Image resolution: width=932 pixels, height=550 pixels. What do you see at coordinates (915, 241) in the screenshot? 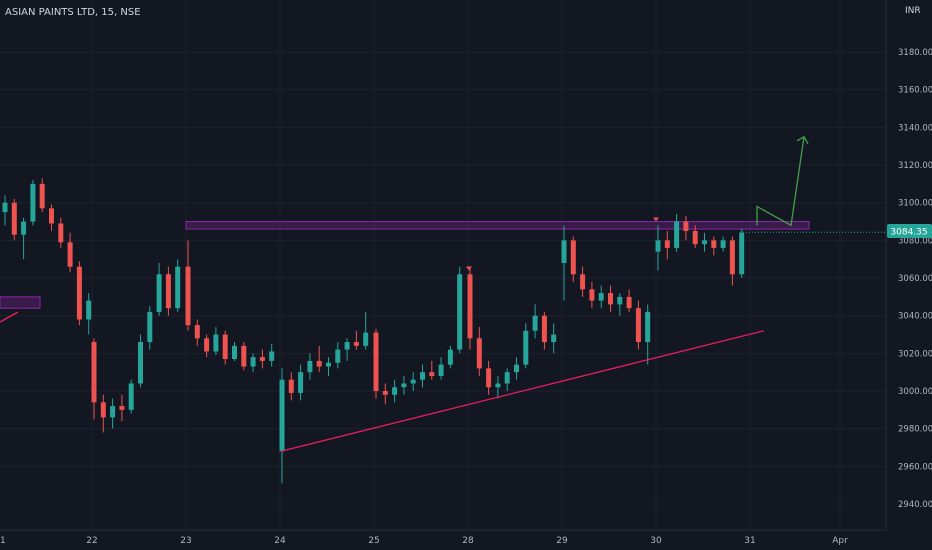
I see `price-tick-label: 3080.00` at bounding box center [915, 241].